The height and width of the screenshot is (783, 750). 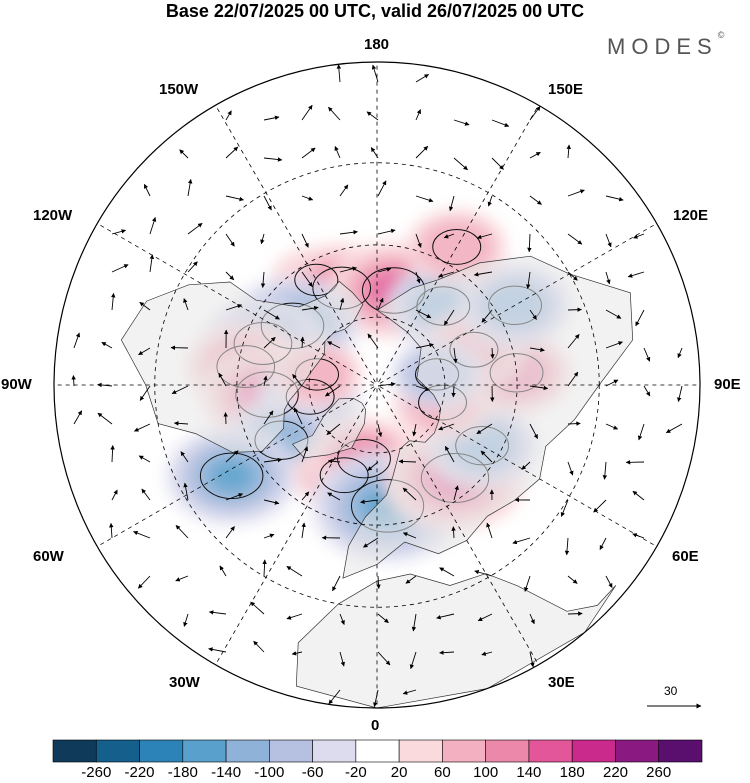 I want to click on landmass, so click(x=328, y=428).